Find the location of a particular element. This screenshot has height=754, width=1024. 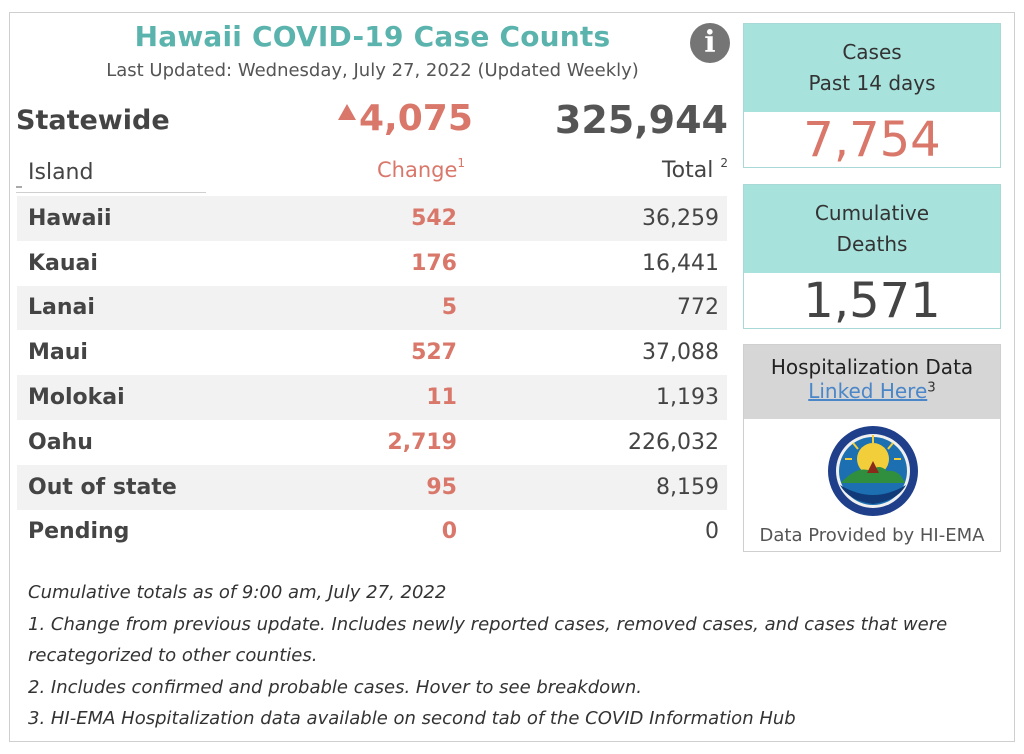

hospitalization-link: Linked Here is located at coordinates (868, 391).